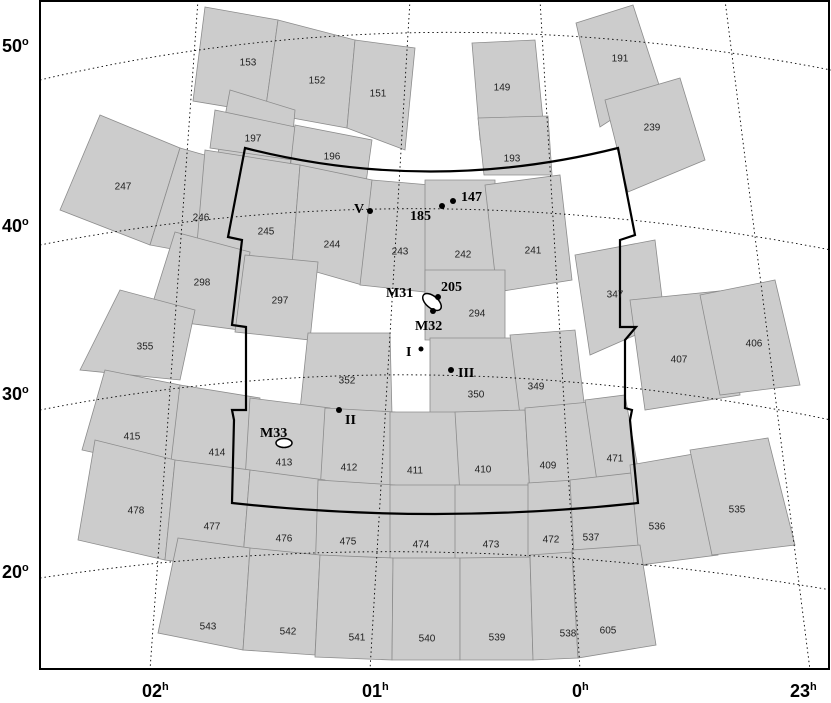 The image size is (831, 703). Describe the element at coordinates (284, 443) in the screenshot. I see `m33-ellipse` at that location.